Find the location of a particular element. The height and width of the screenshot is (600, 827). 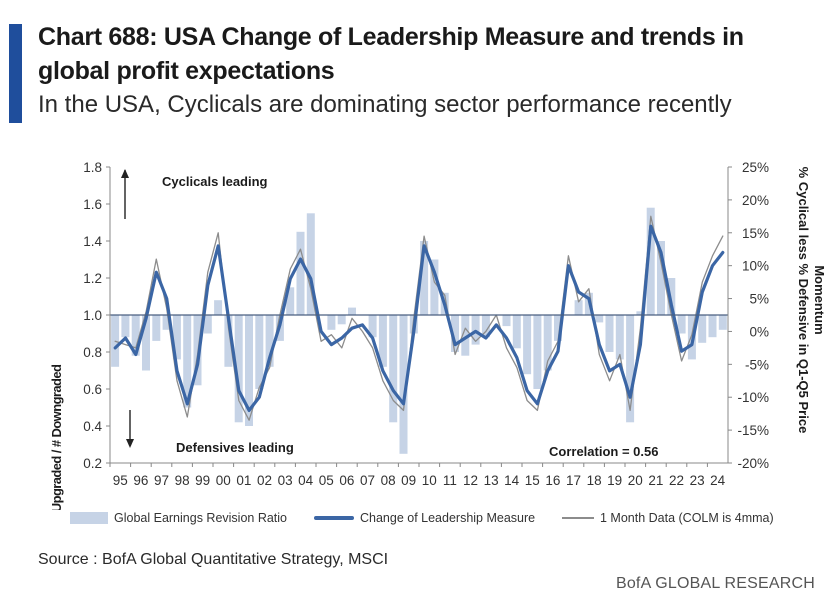

legend-item-leadership: Change of Leadership Measure is located at coordinates (424, 518).